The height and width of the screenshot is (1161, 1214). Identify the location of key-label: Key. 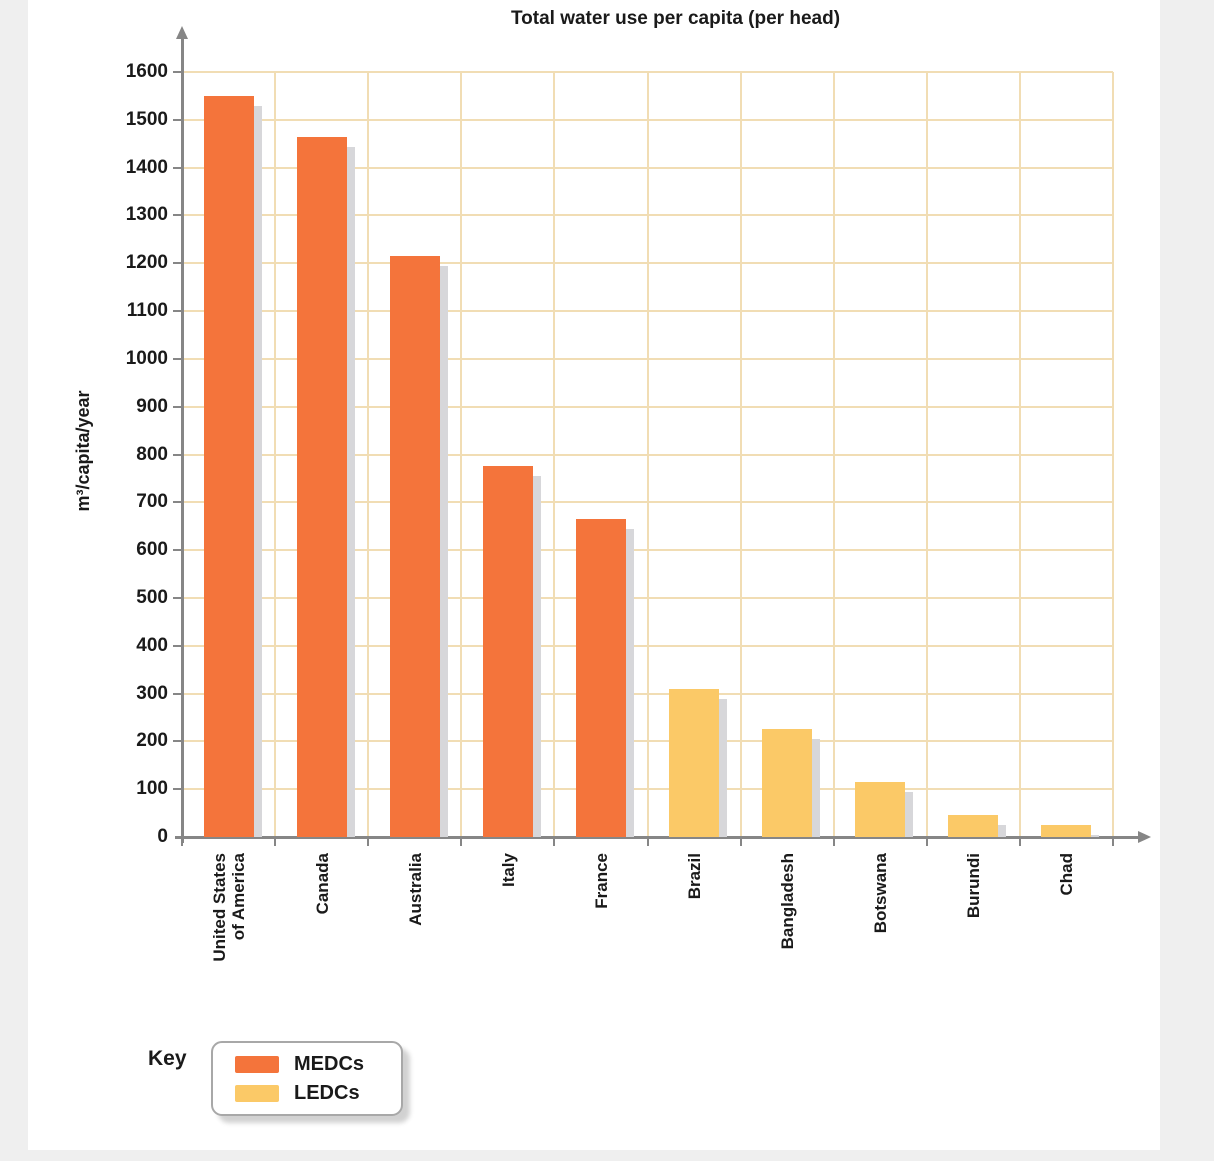
(167, 1058).